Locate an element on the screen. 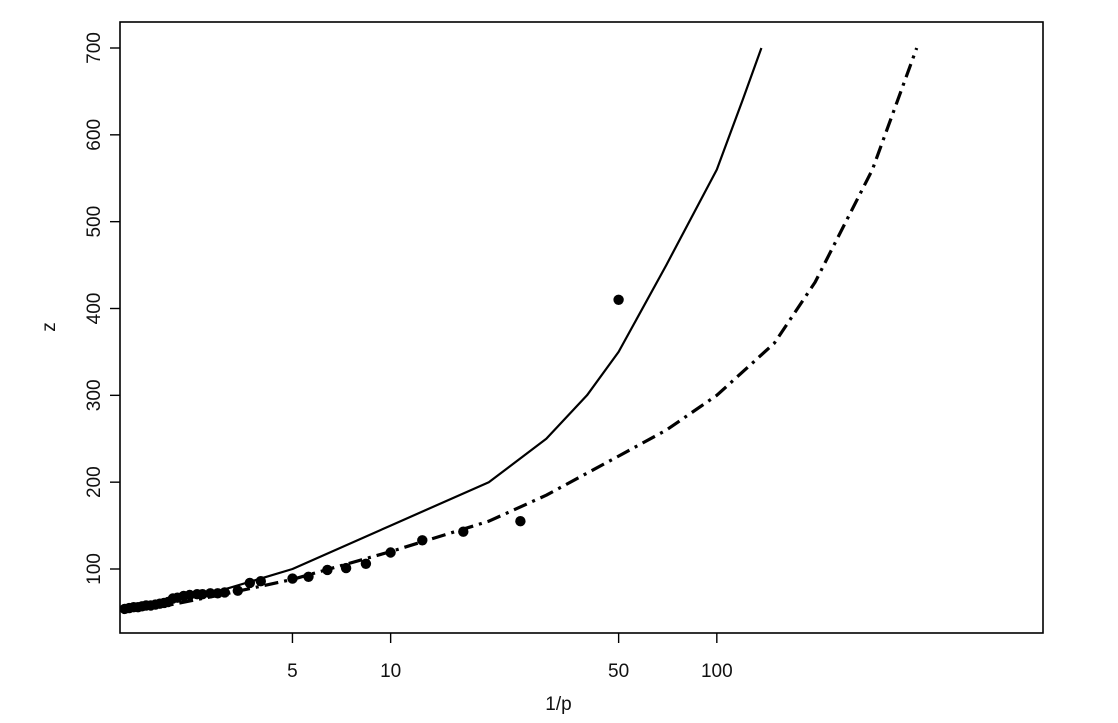  x-tick-label: 50 is located at coordinates (618, 671).